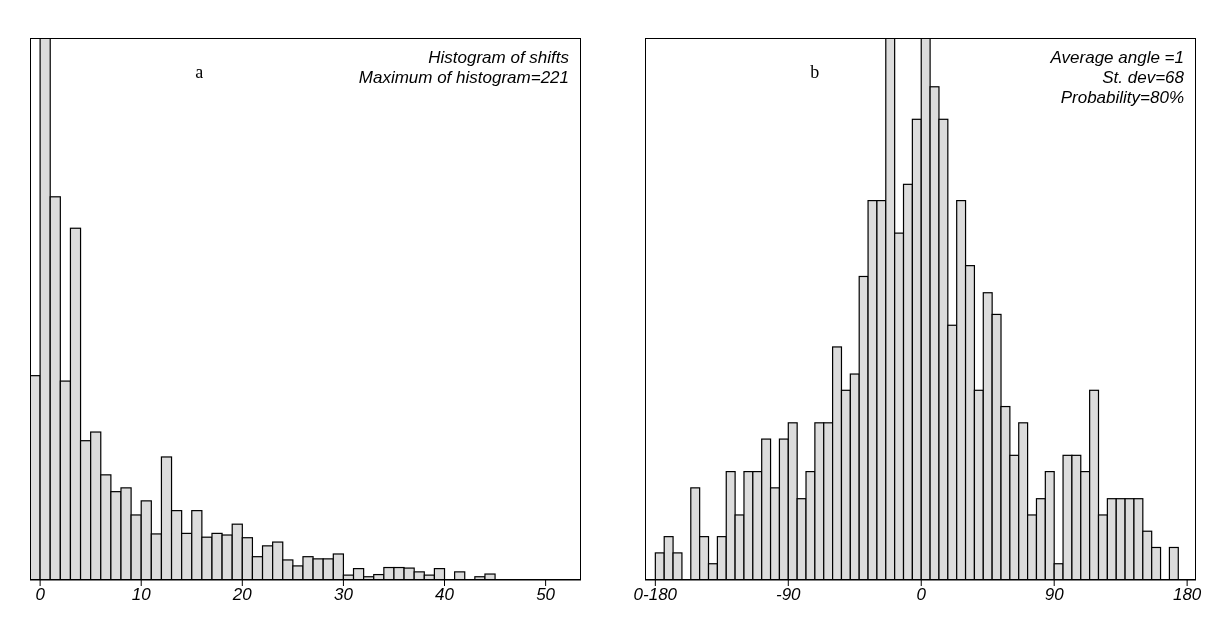  Describe the element at coordinates (789, 595) in the screenshot. I see `x-tick-label: -90` at that location.